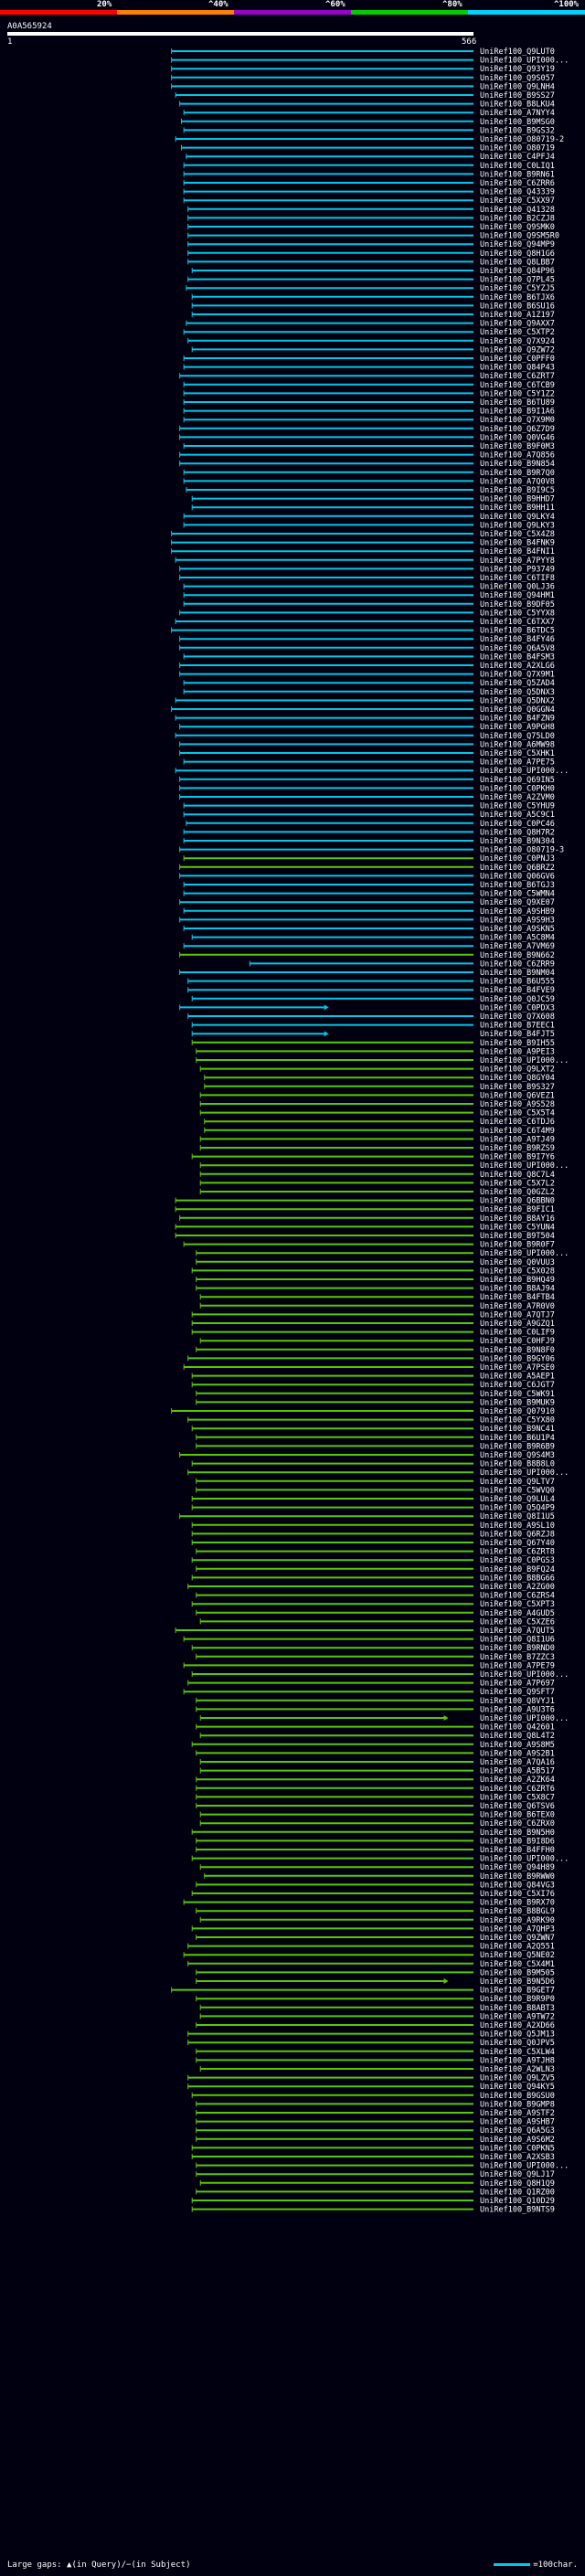 This screenshot has width=585, height=2576. Describe the element at coordinates (517, 271) in the screenshot. I see `hit-label: UniRef100_Q84P96` at that location.